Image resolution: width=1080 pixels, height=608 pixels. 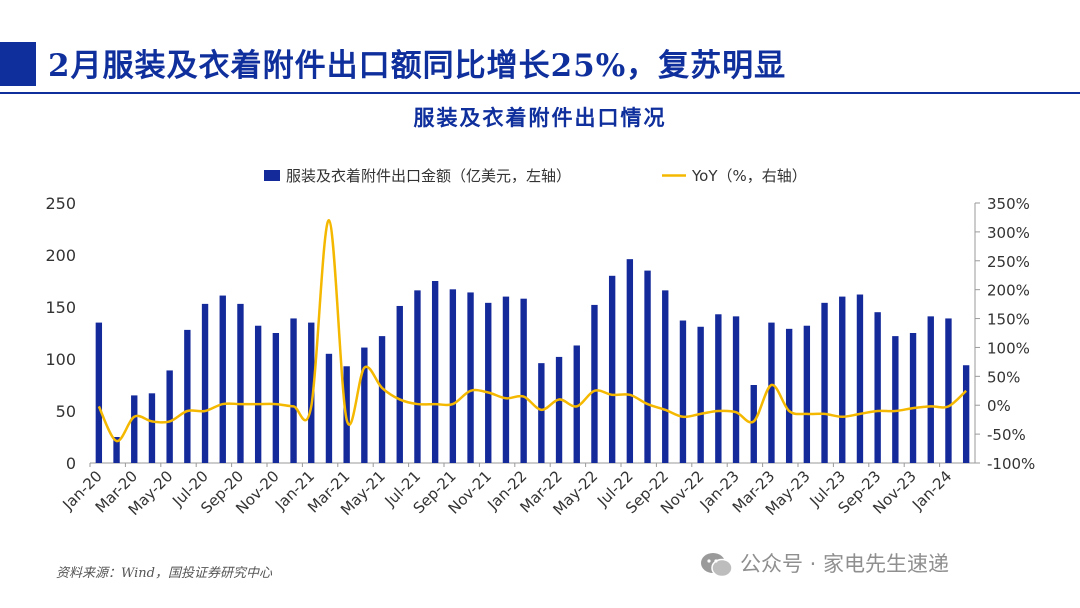 I want to click on watermark: 公众号 · 家电先生速递, so click(x=824, y=563).